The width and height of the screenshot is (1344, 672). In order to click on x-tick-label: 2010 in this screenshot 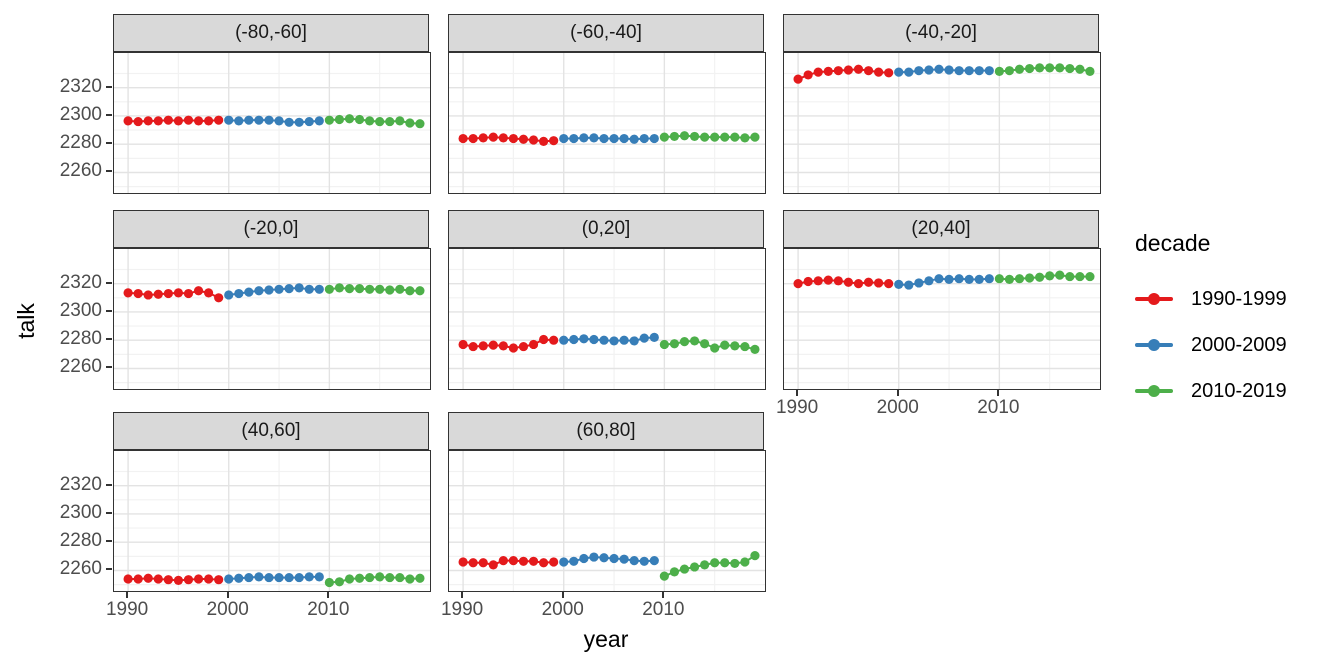, I will do `click(998, 407)`.